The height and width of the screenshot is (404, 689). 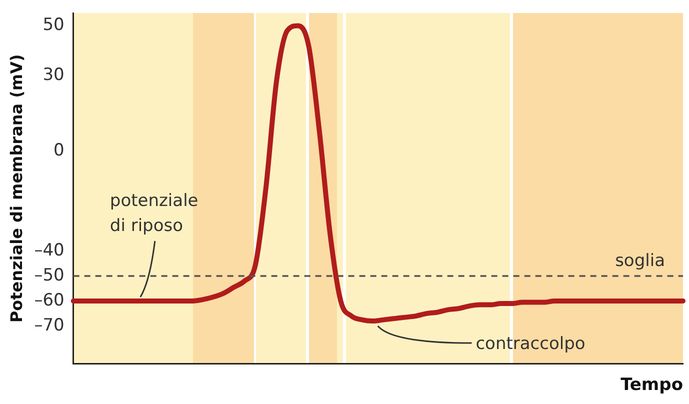 I want to click on y-axis-title: Potenziale di membrana (mV), so click(x=16, y=188).